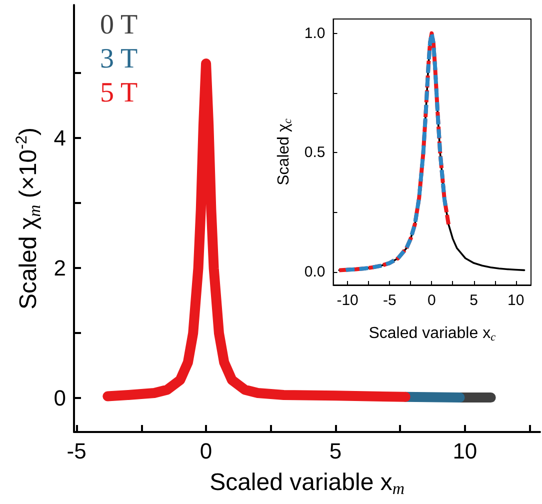 Image resolution: width=542 pixels, height=504 pixels. I want to click on text: 3 T, so click(119, 59).